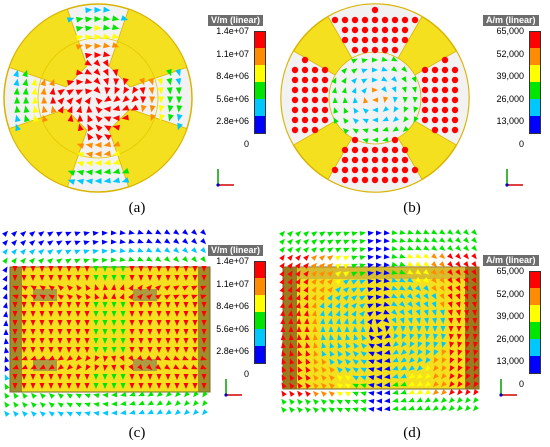 Image resolution: width=550 pixels, height=447 pixels. I want to click on legend-tick-label: 26,000, so click(510, 98).